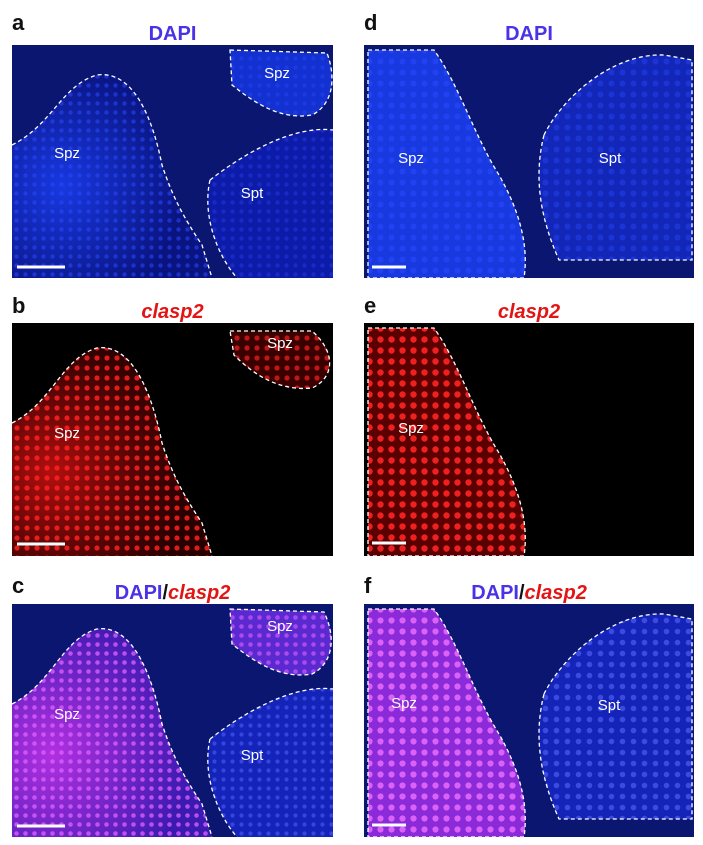 This screenshot has height=845, width=703. What do you see at coordinates (172, 720) in the screenshot?
I see `micrograph-c: Spz Spz Spt` at bounding box center [172, 720].